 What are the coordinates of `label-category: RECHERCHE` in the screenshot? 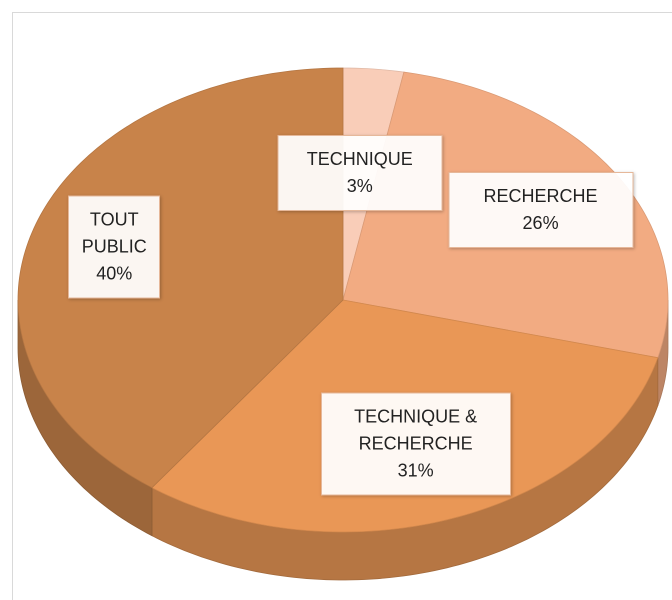 It's located at (540, 196).